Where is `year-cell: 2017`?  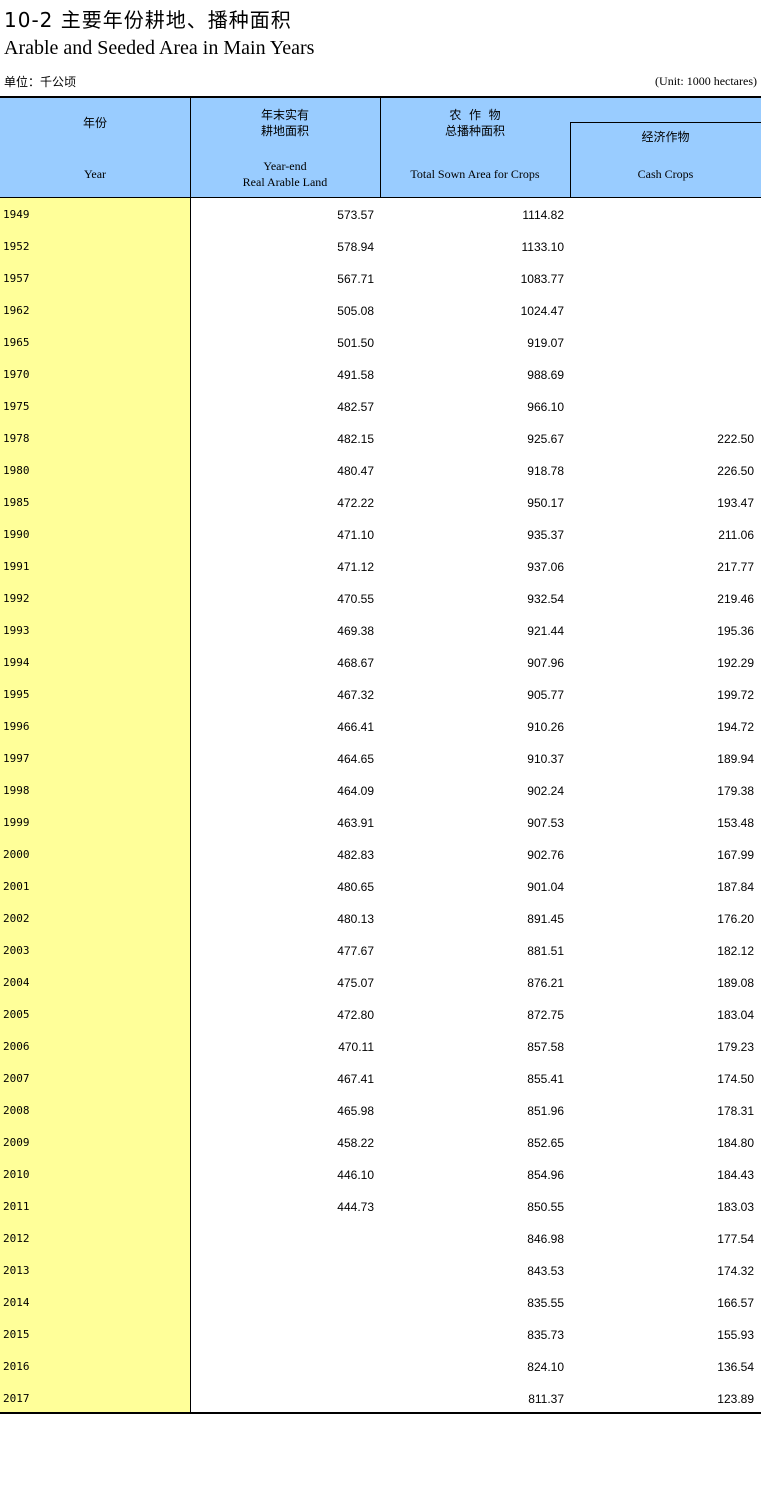
year-cell: 2017 is located at coordinates (16, 1398).